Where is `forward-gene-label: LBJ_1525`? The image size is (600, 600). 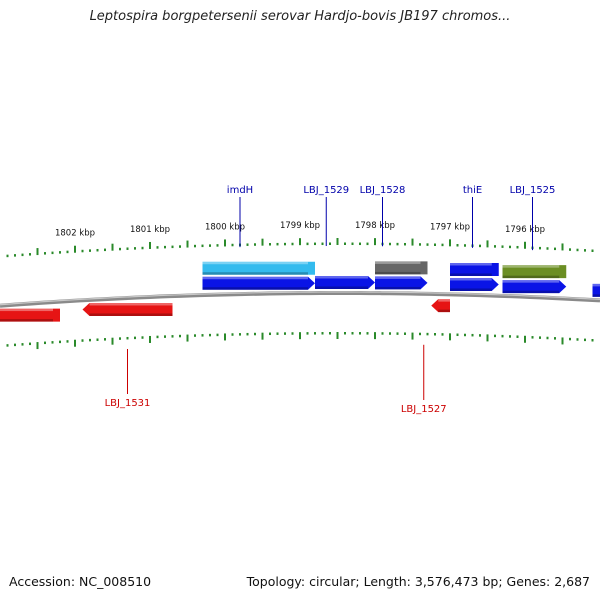 forward-gene-label: LBJ_1525 is located at coordinates (533, 190).